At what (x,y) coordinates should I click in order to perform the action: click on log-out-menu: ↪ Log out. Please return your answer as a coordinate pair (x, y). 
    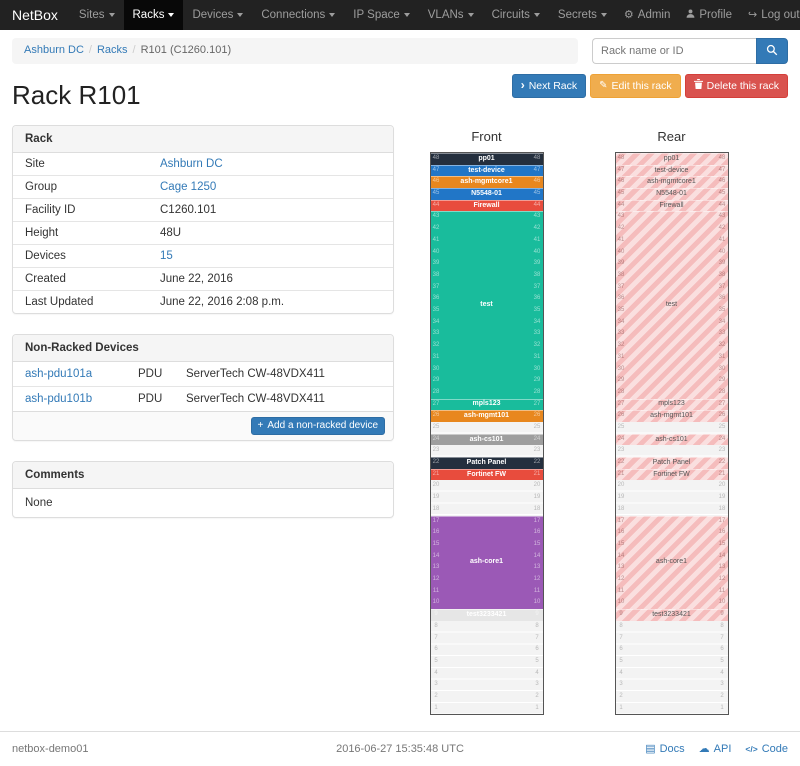
    Looking at the image, I should click on (770, 15).